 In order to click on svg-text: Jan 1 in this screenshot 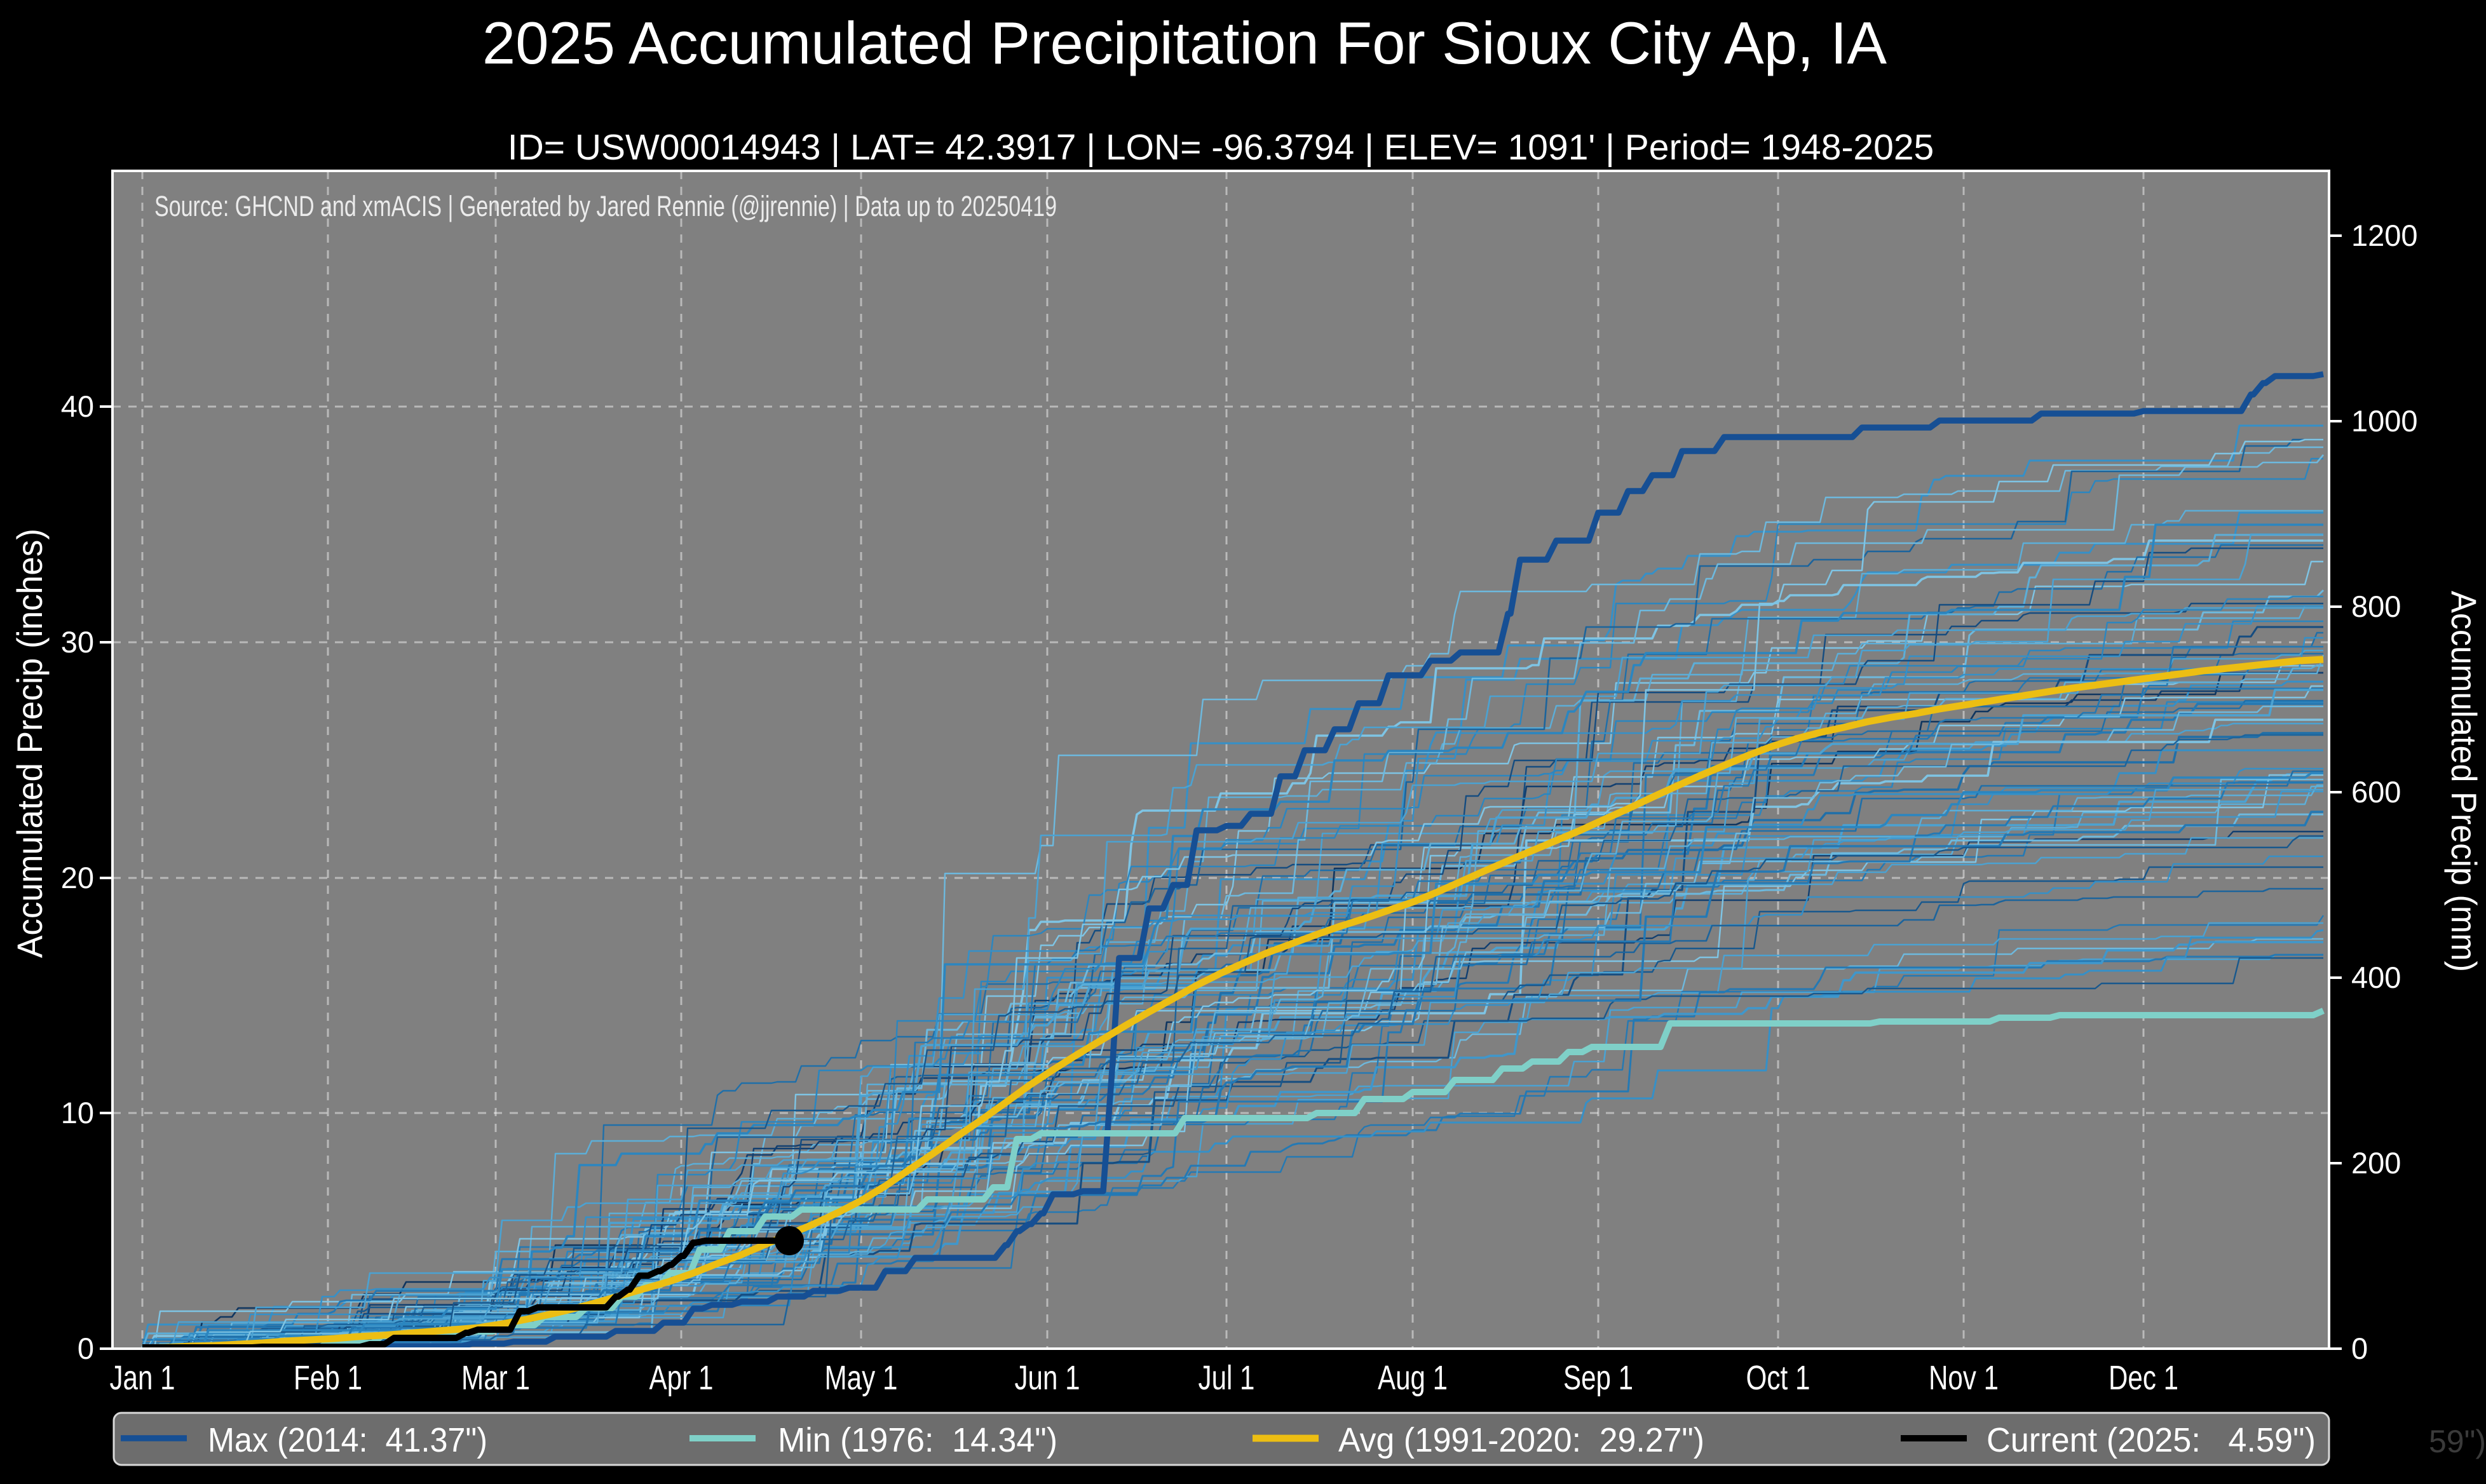, I will do `click(142, 1378)`.